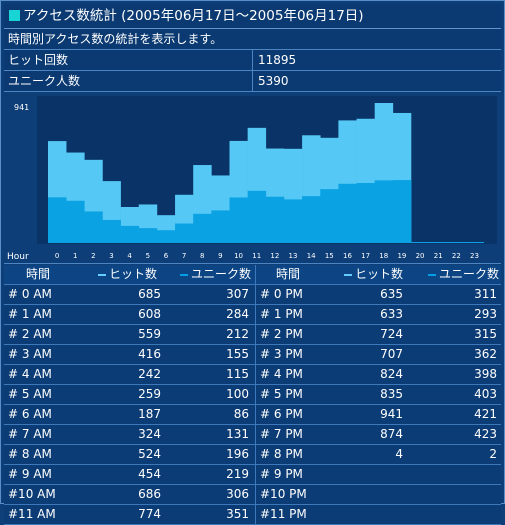 Image resolution: width=505 pixels, height=525 pixels. What do you see at coordinates (237, 494) in the screenshot?
I see `unique-value-am: 306` at bounding box center [237, 494].